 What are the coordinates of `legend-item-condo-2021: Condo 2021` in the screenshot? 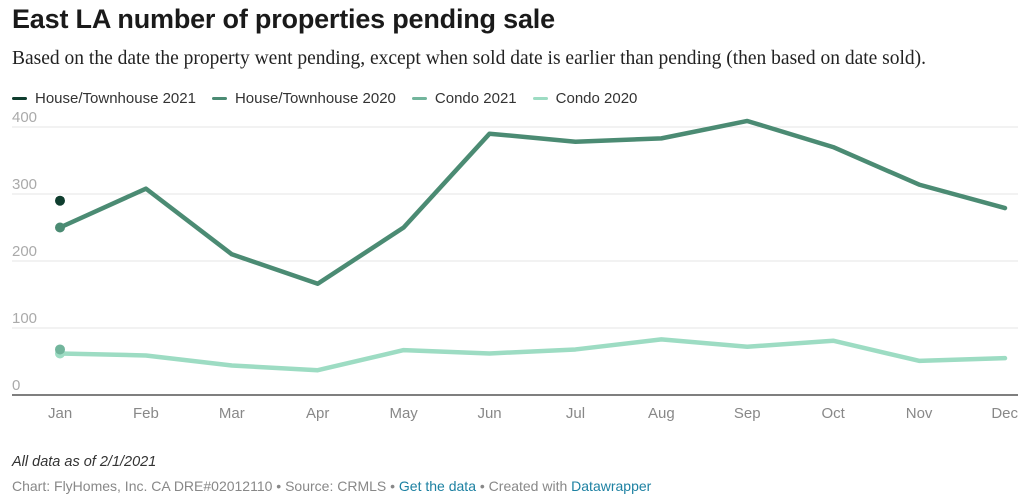 It's located at (464, 98).